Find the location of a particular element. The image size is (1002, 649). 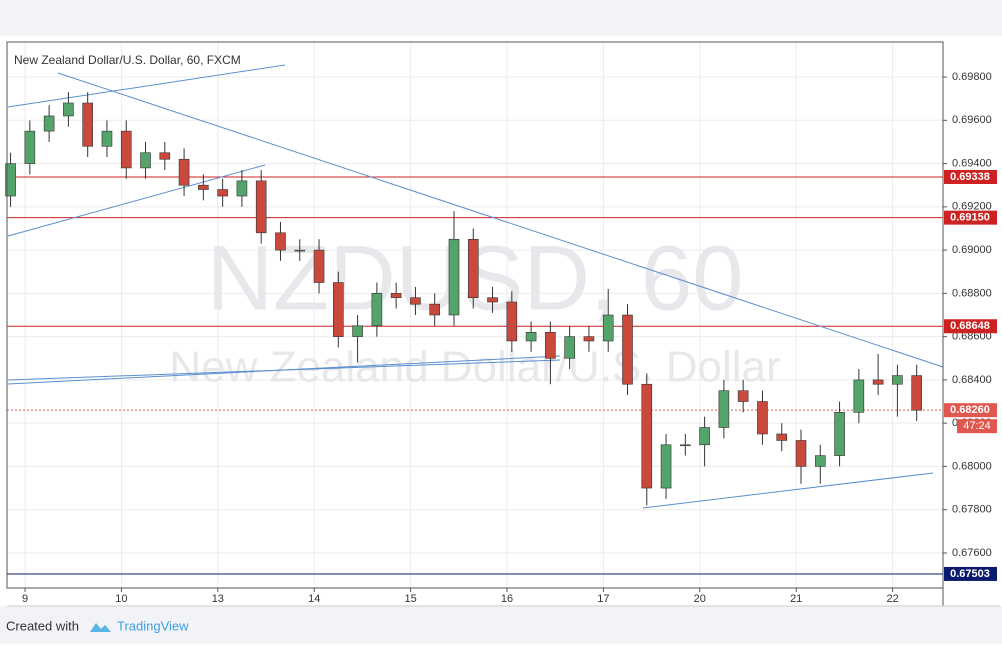

y-tick-label: 0.69800 is located at coordinates (972, 77).